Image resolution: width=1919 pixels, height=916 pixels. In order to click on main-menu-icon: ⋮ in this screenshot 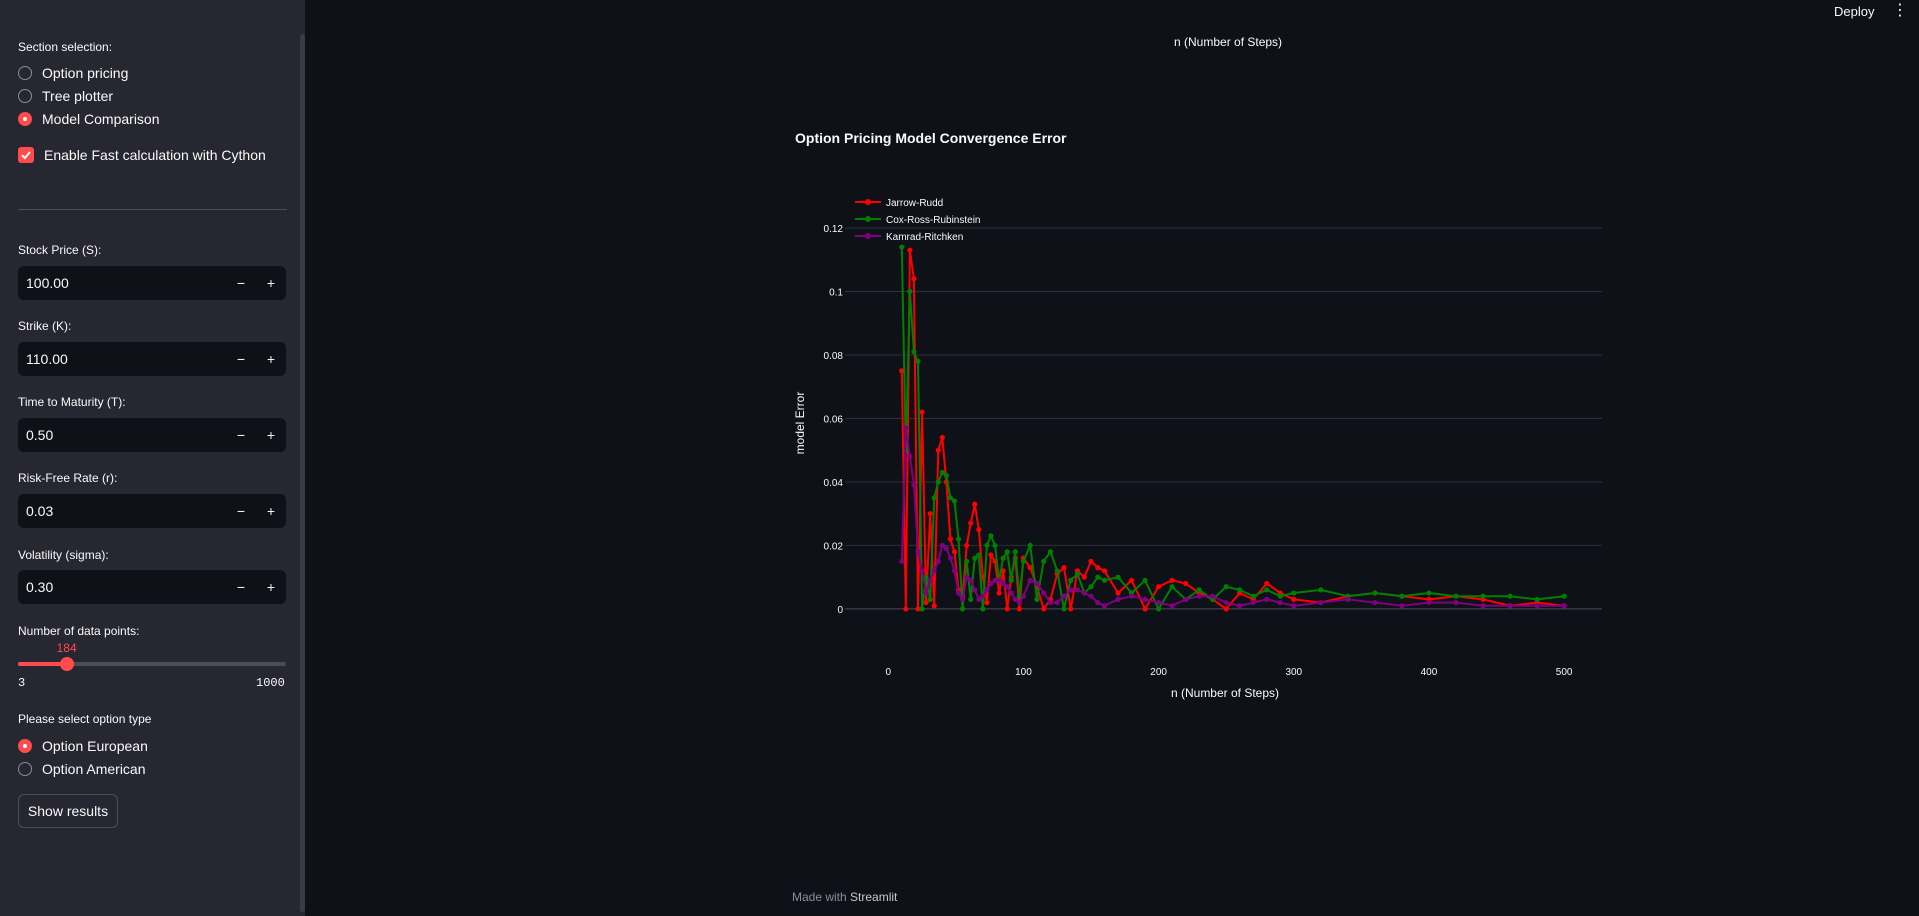, I will do `click(1900, 10)`.